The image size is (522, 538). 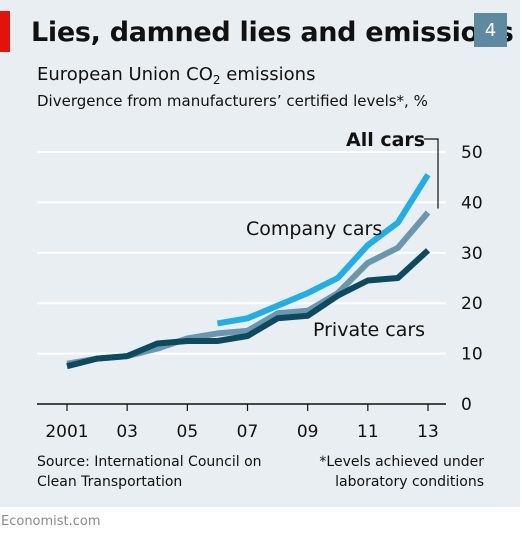 What do you see at coordinates (272, 32) in the screenshot?
I see `chart-title: Lies, damned lies and emissions` at bounding box center [272, 32].